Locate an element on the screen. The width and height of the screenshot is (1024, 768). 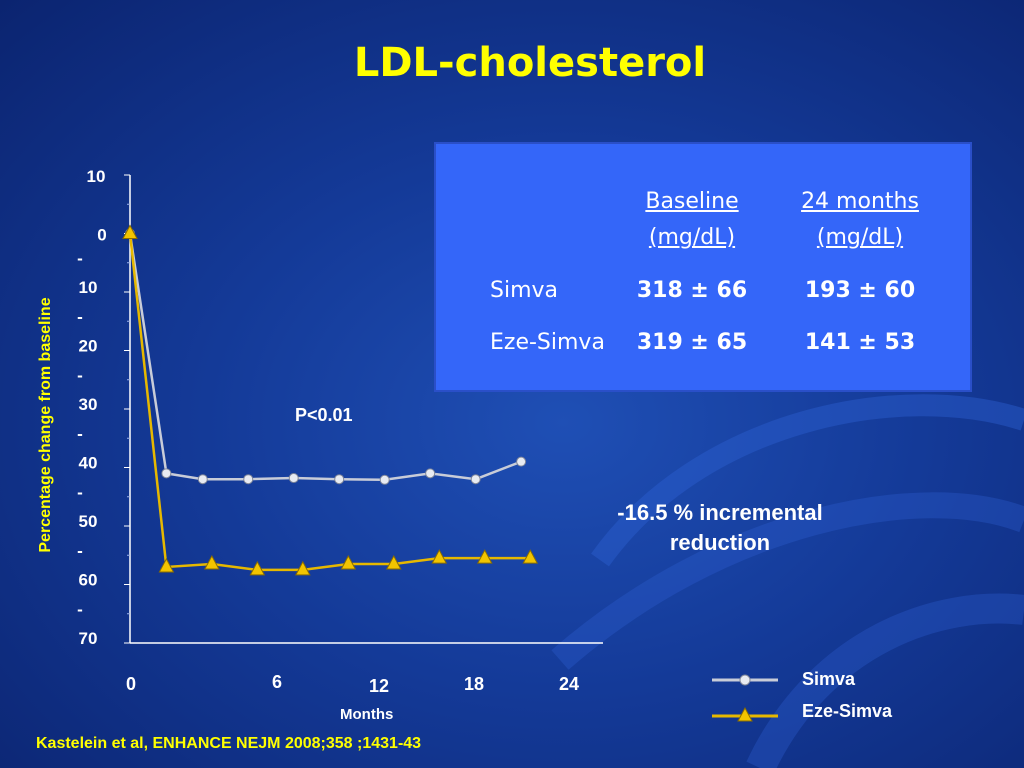
header-24months-line2: (mg/dL) is located at coordinates (860, 237).